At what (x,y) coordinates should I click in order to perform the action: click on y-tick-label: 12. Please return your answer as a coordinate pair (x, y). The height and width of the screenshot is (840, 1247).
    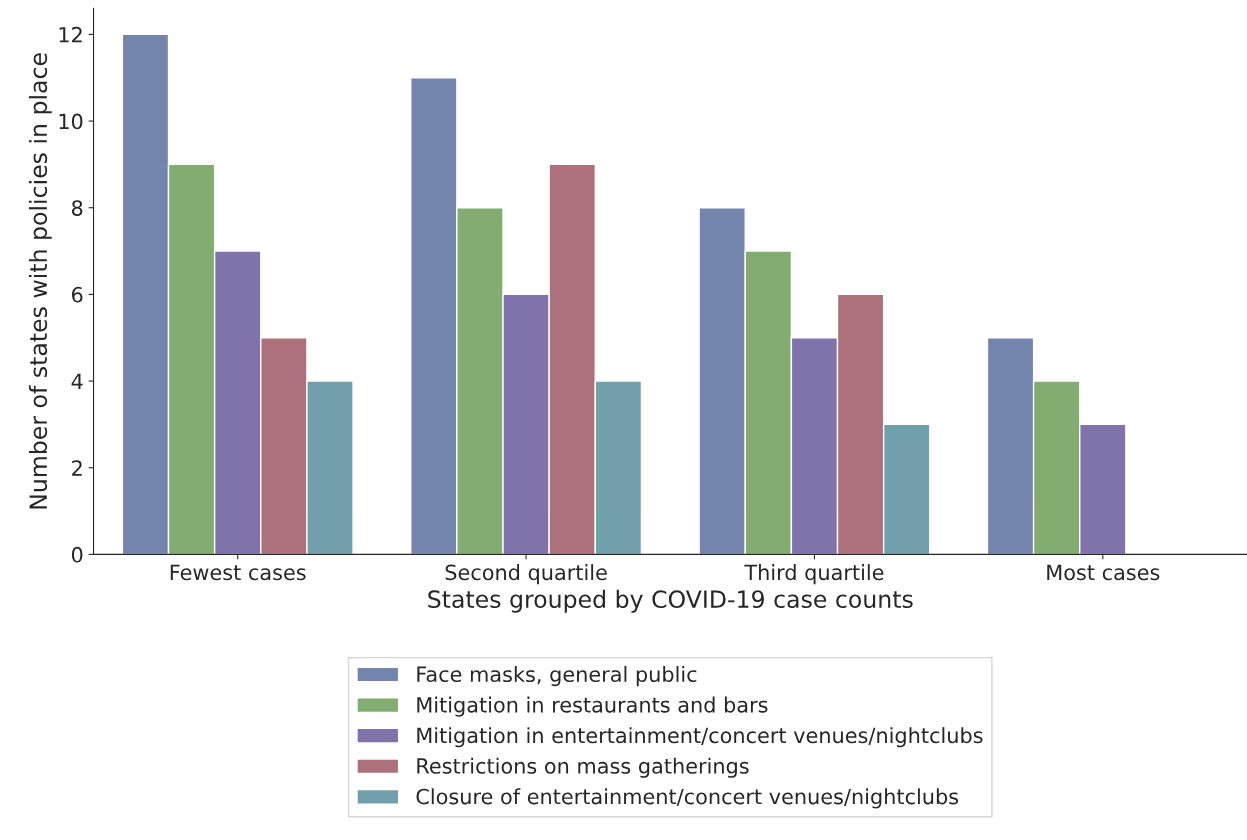
    Looking at the image, I should click on (70, 34).